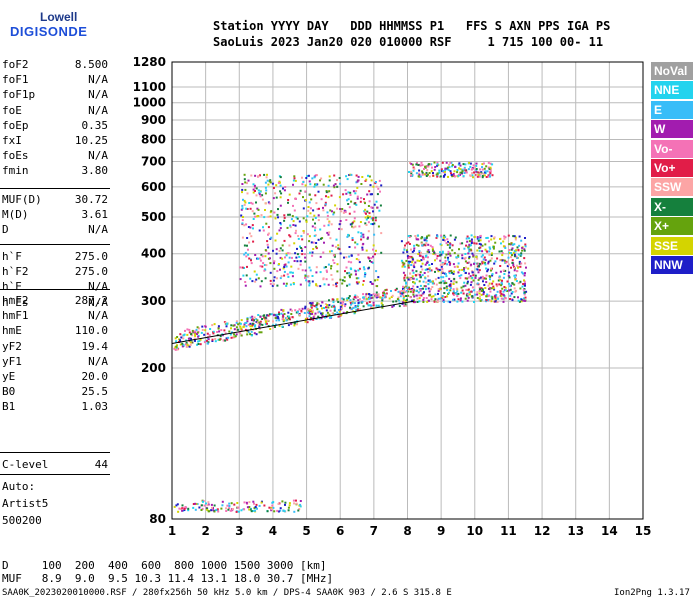 The height and width of the screenshot is (600, 700). I want to click on x-tick-label: 1, so click(172, 531).